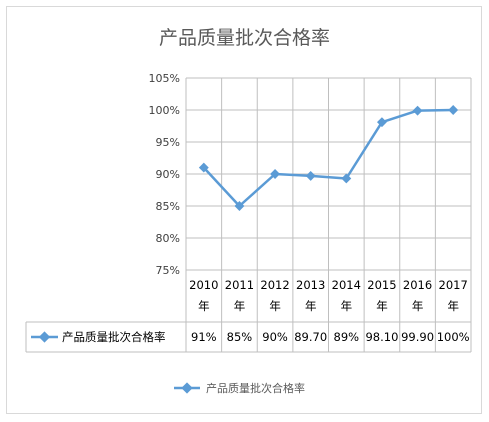 Image resolution: width=489 pixels, height=422 pixels. What do you see at coordinates (417, 285) in the screenshot?
I see `x-category-year: 2016` at bounding box center [417, 285].